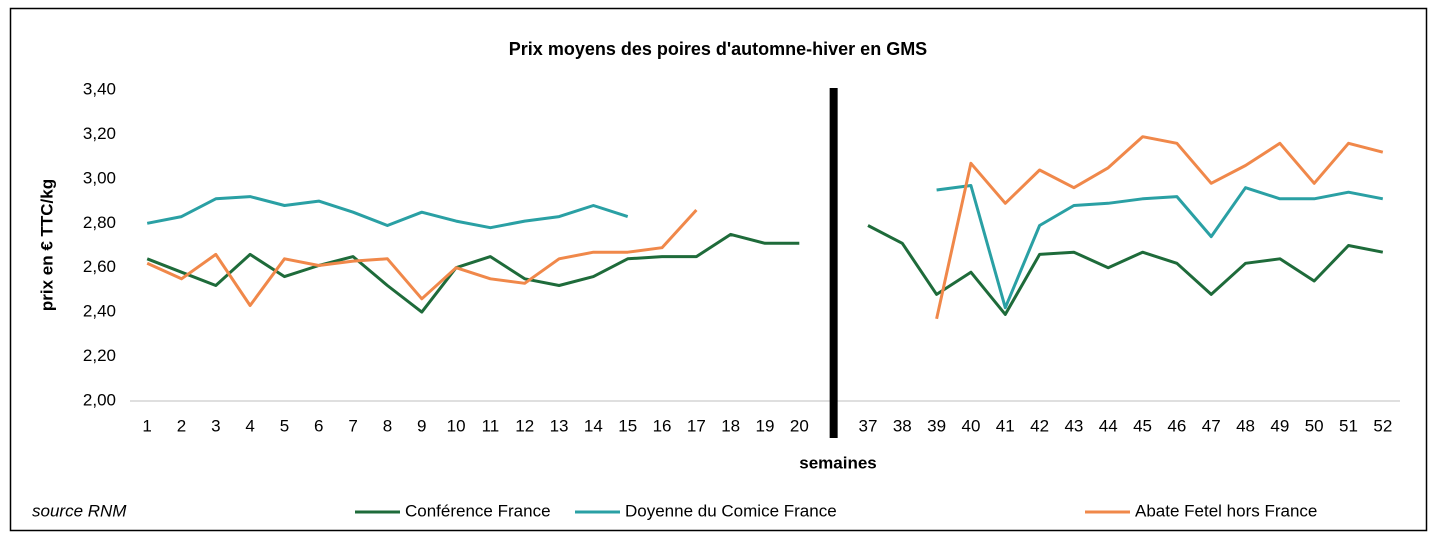  I want to click on x-tick-label: 52, so click(1382, 425).